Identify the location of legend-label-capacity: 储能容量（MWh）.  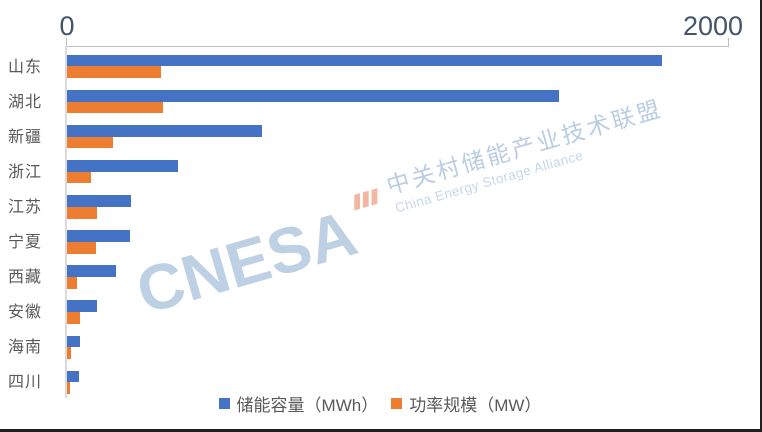
(307, 405).